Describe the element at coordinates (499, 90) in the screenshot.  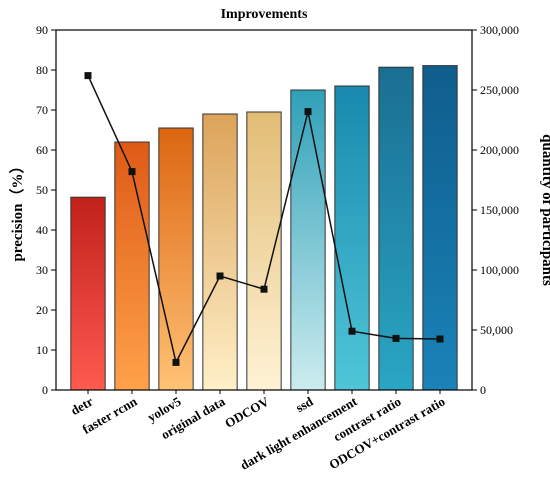
I see `y2-tick-label: 250,000` at that location.